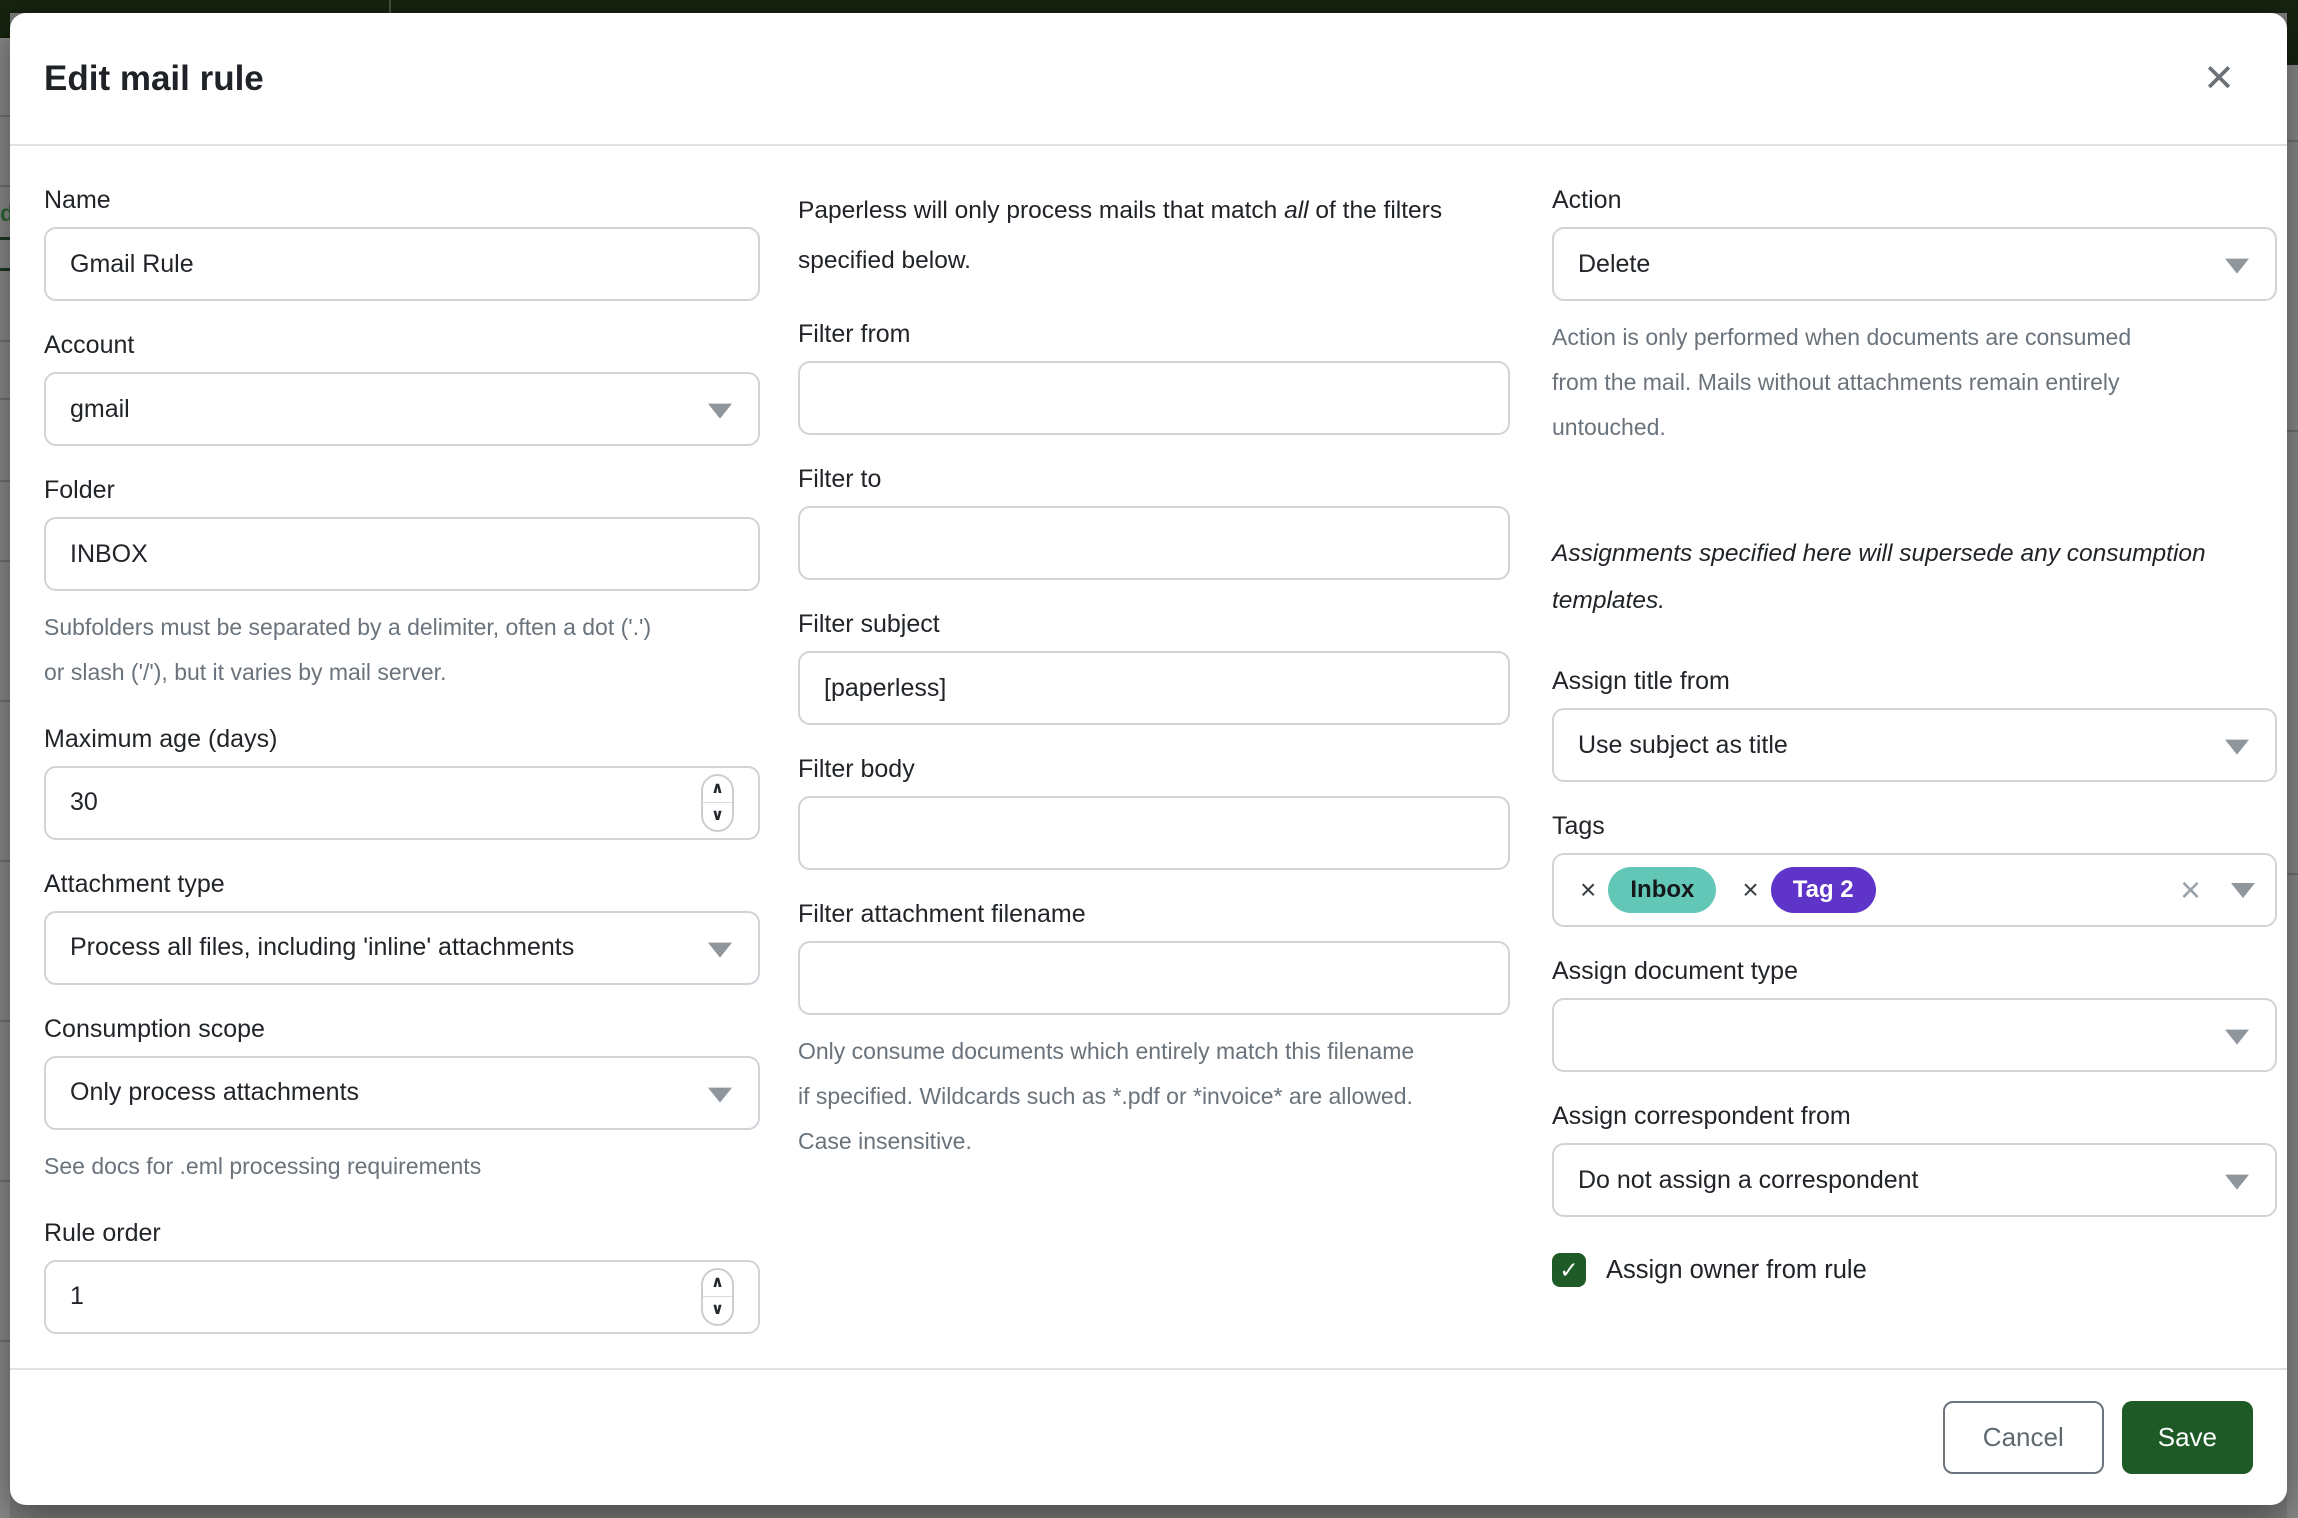 The image size is (2298, 1518). Describe the element at coordinates (1914, 1035) in the screenshot. I see `assign-doc-type-select` at that location.